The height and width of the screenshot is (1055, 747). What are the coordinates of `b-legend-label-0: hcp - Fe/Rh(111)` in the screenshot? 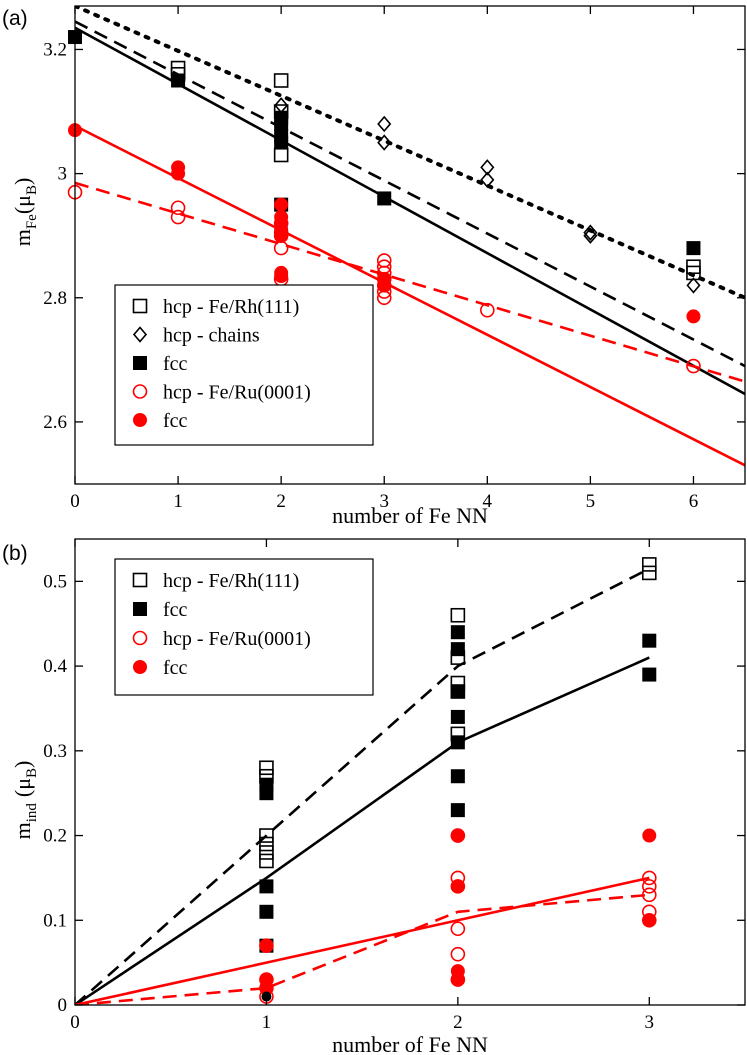 It's located at (231, 581).